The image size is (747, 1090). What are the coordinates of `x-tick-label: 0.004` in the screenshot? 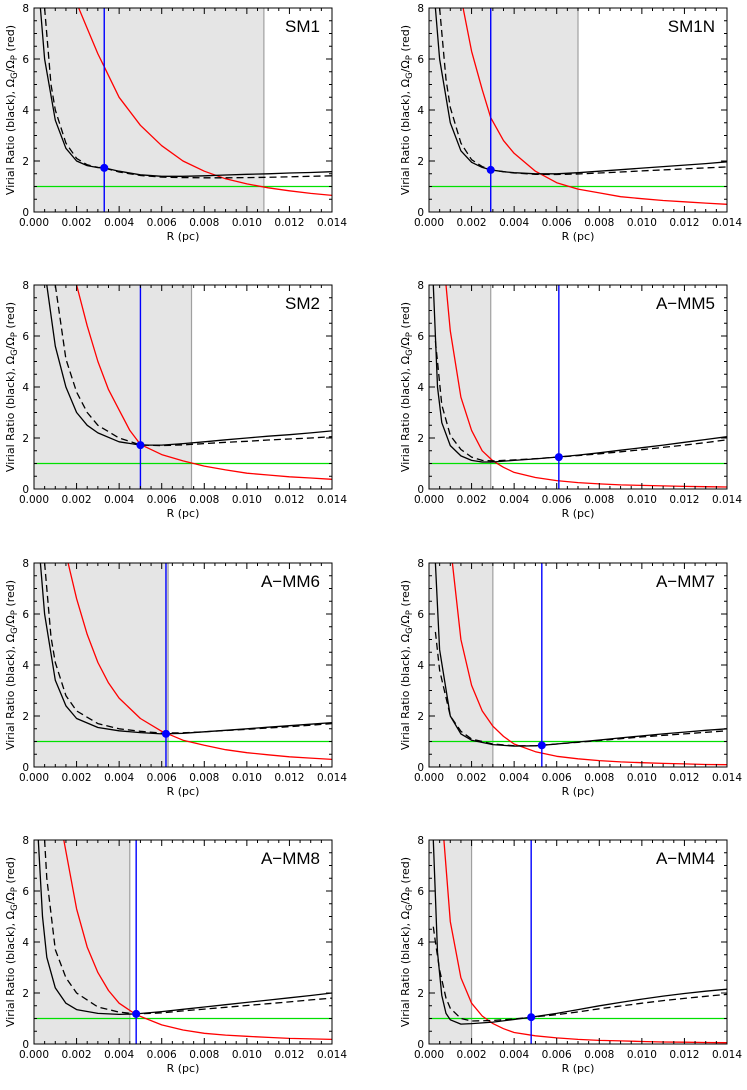 It's located at (514, 778).